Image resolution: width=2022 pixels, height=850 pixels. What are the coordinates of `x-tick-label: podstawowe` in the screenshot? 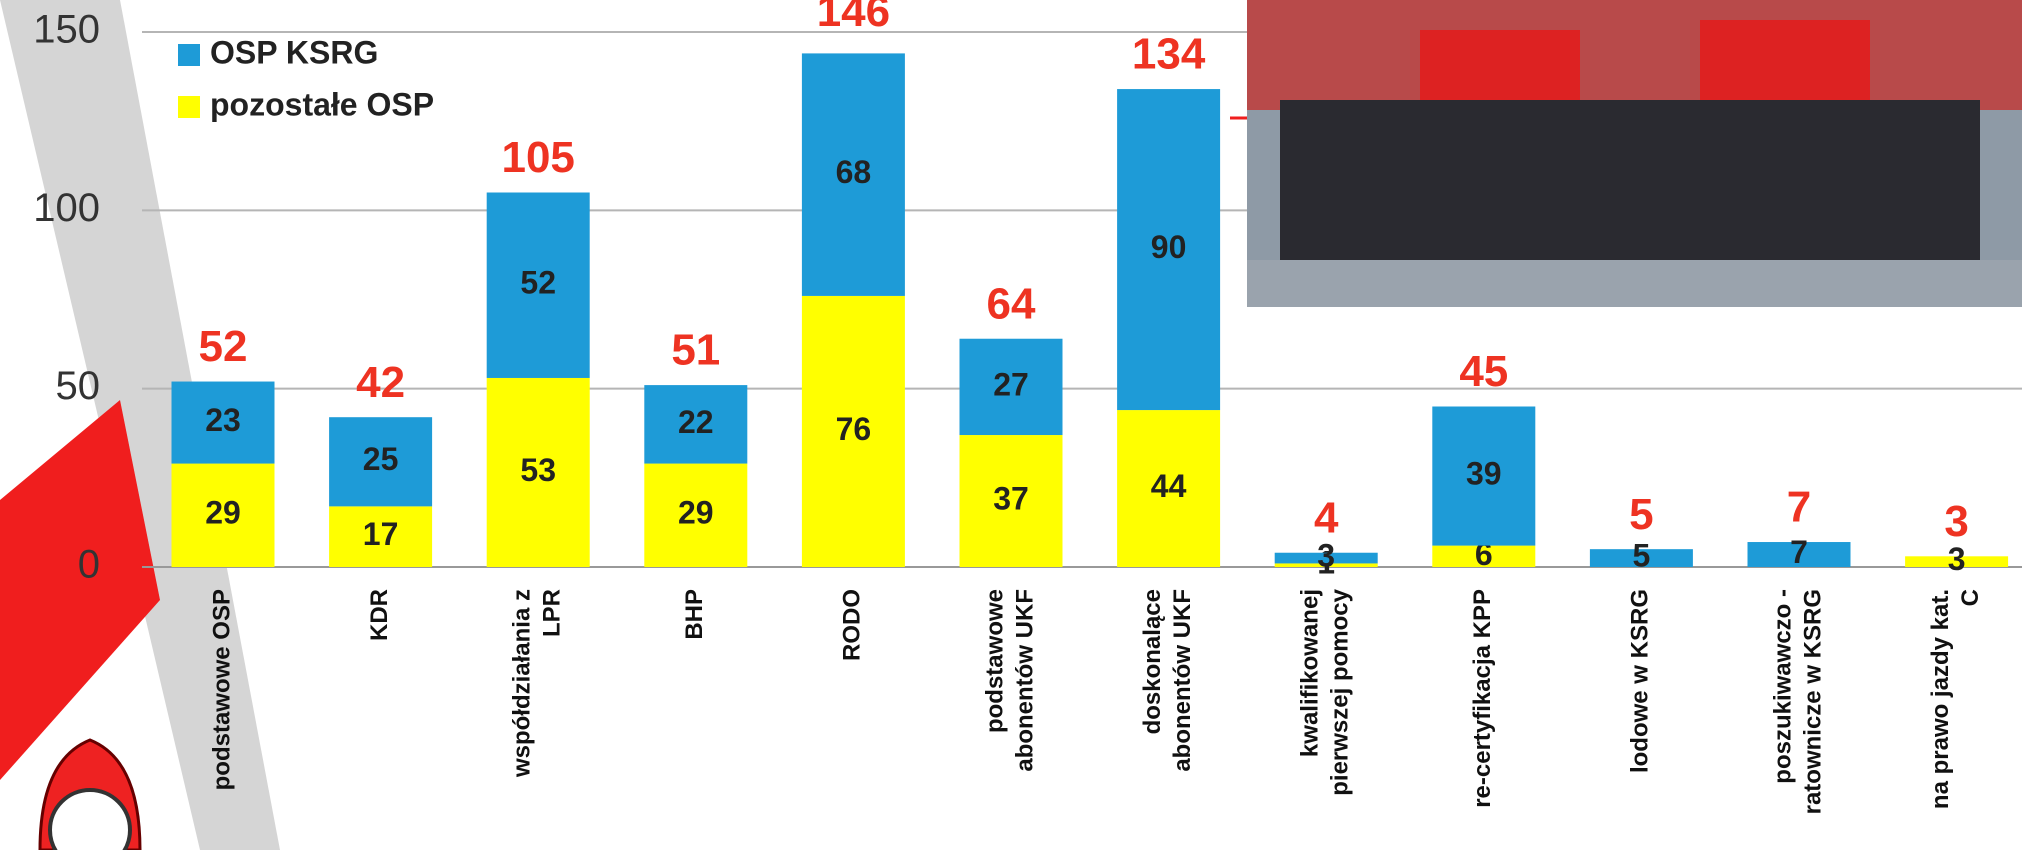 It's located at (994, 661).